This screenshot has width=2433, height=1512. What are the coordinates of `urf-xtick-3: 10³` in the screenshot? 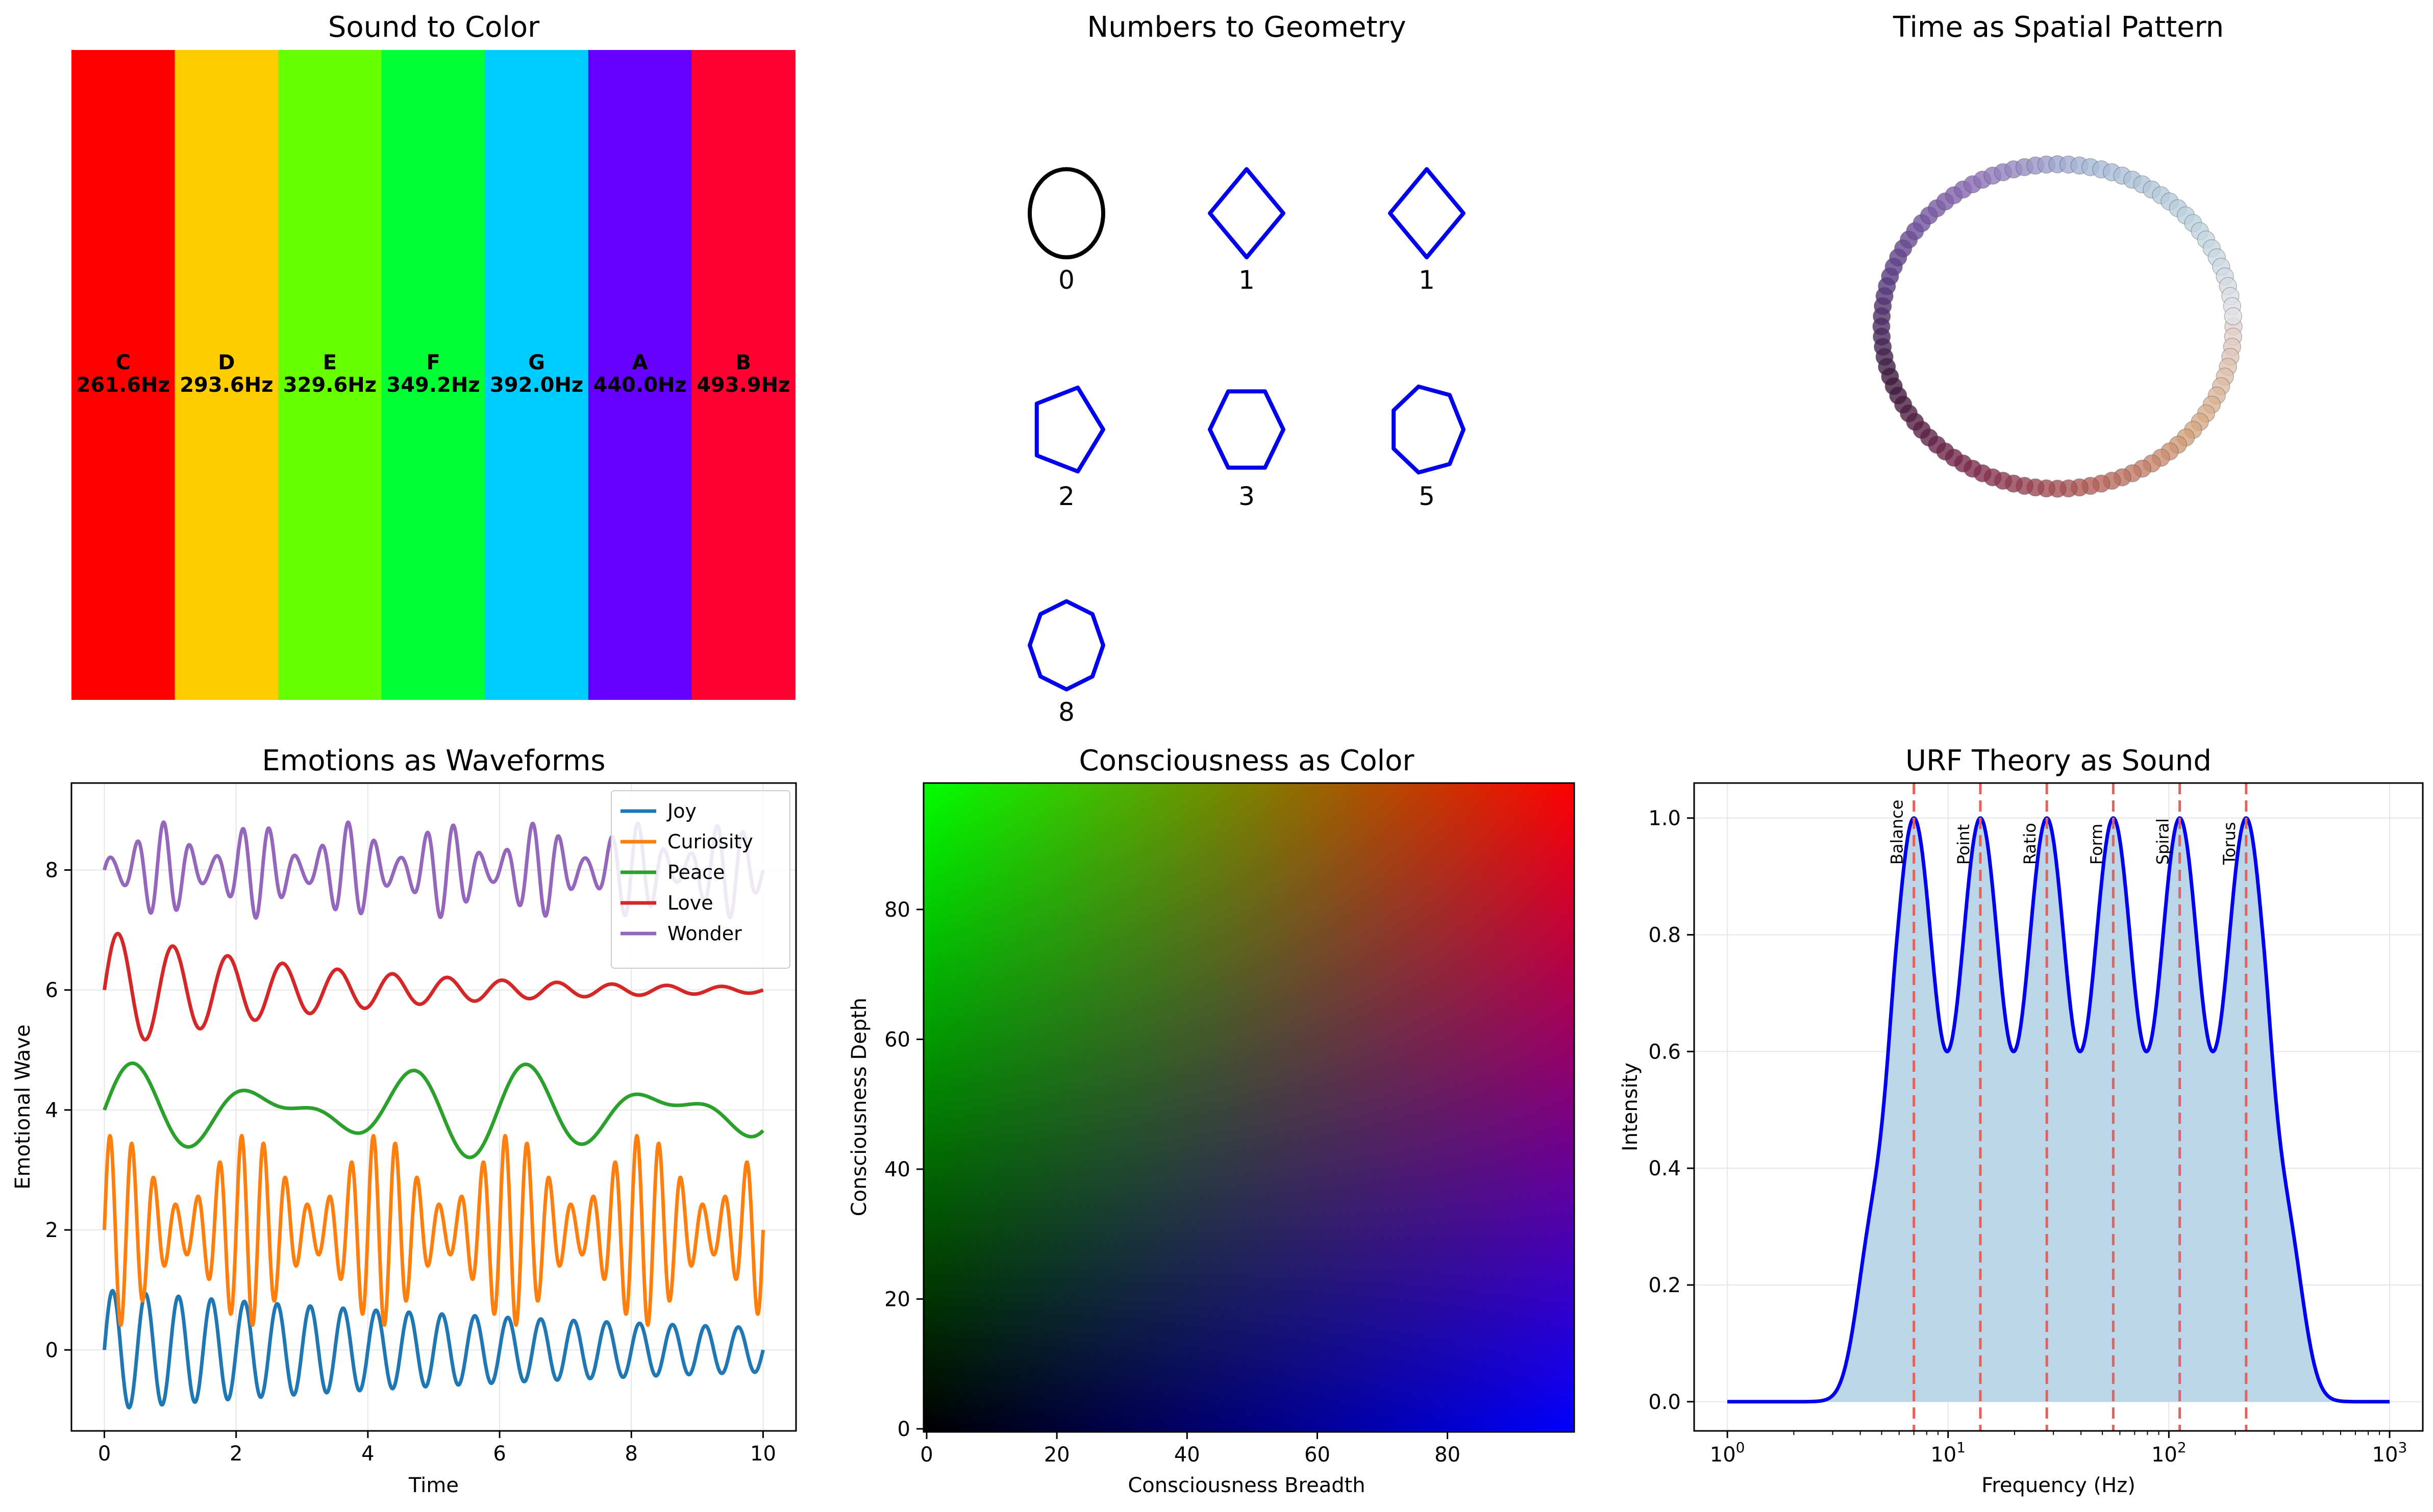 It's located at (2390, 1453).